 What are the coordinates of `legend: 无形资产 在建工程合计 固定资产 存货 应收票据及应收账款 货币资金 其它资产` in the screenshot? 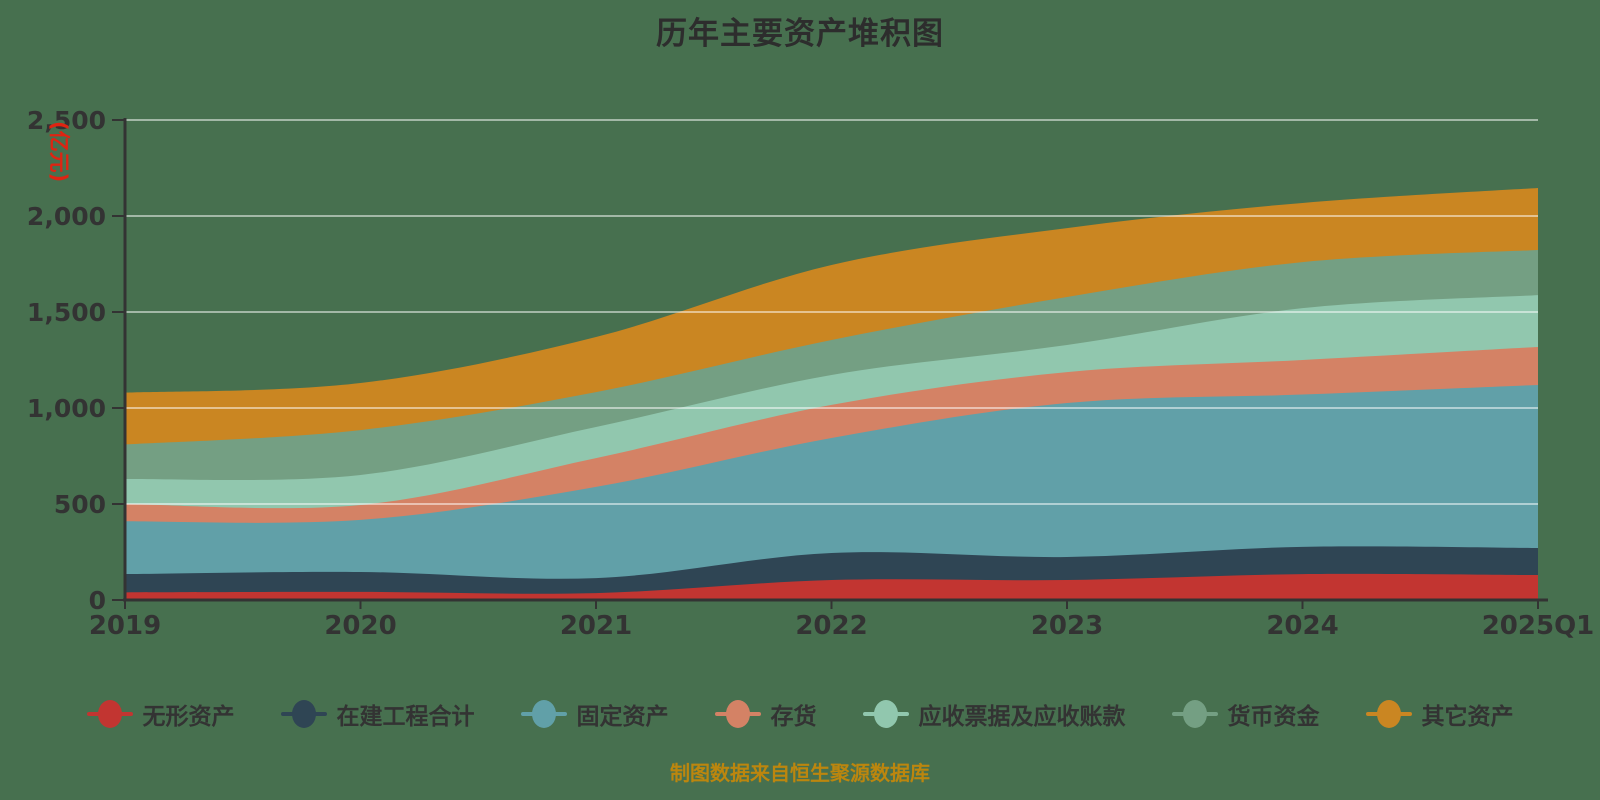 It's located at (800, 714).